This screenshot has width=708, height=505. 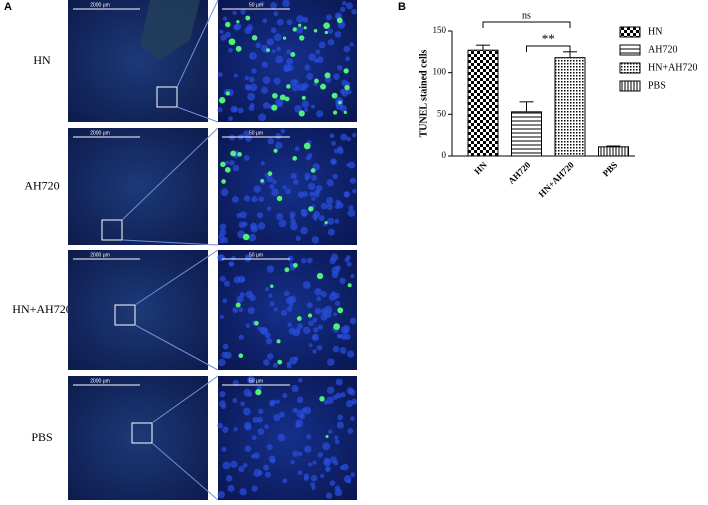 What do you see at coordinates (442, 113) in the screenshot?
I see `y-tick-label: 50` at bounding box center [442, 113].